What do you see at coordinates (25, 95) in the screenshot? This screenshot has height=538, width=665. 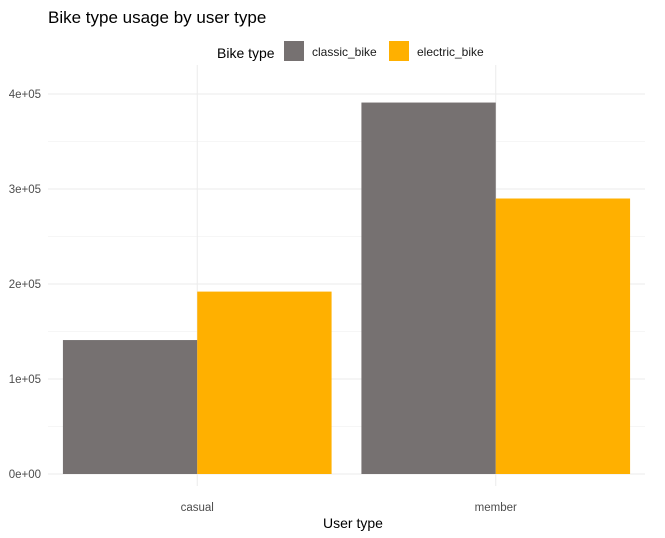 I see `y-tick-label: 4e+05` at bounding box center [25, 95].